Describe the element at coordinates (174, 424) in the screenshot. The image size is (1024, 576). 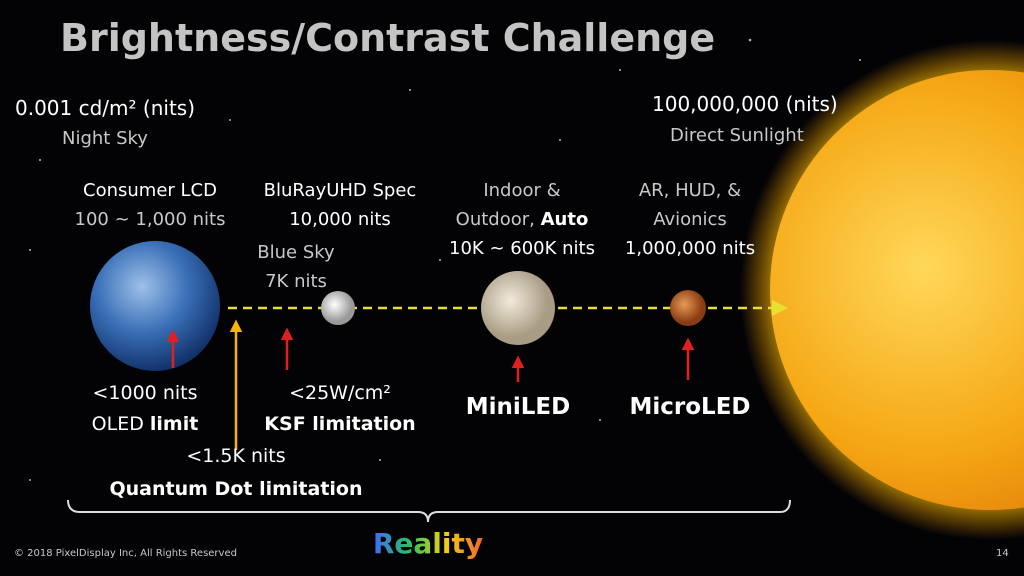
I see `text: limit` at that location.